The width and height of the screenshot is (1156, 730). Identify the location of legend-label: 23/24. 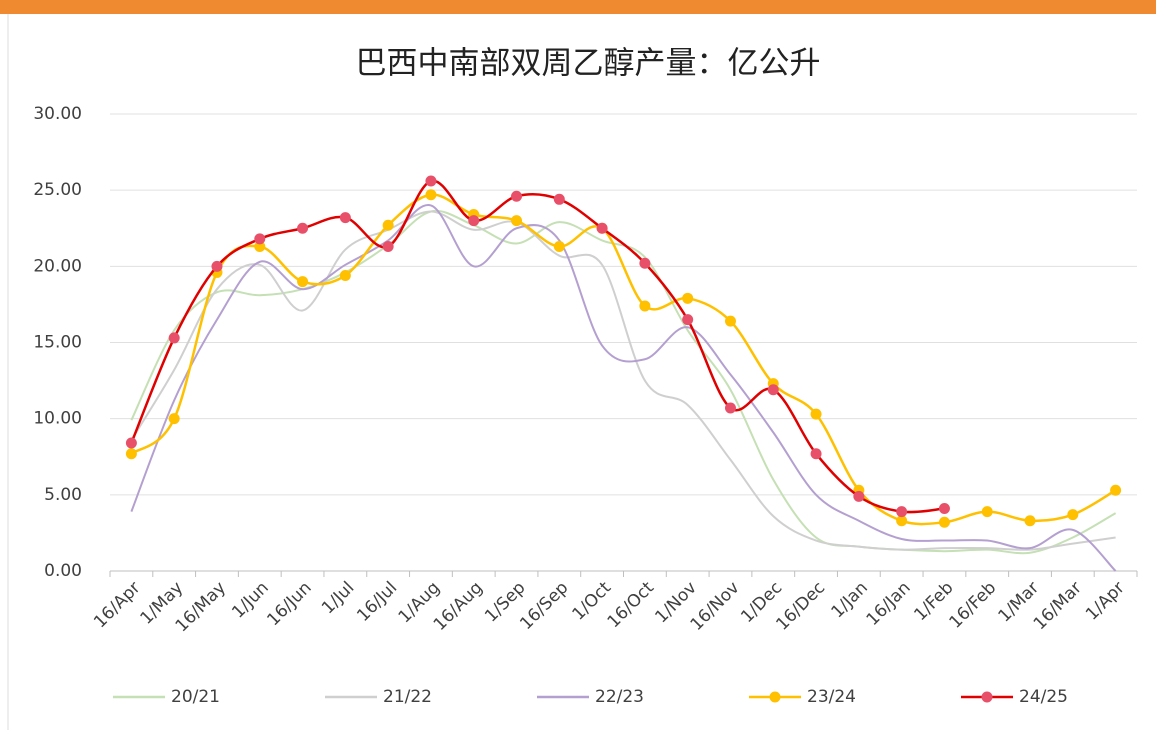
(831, 697).